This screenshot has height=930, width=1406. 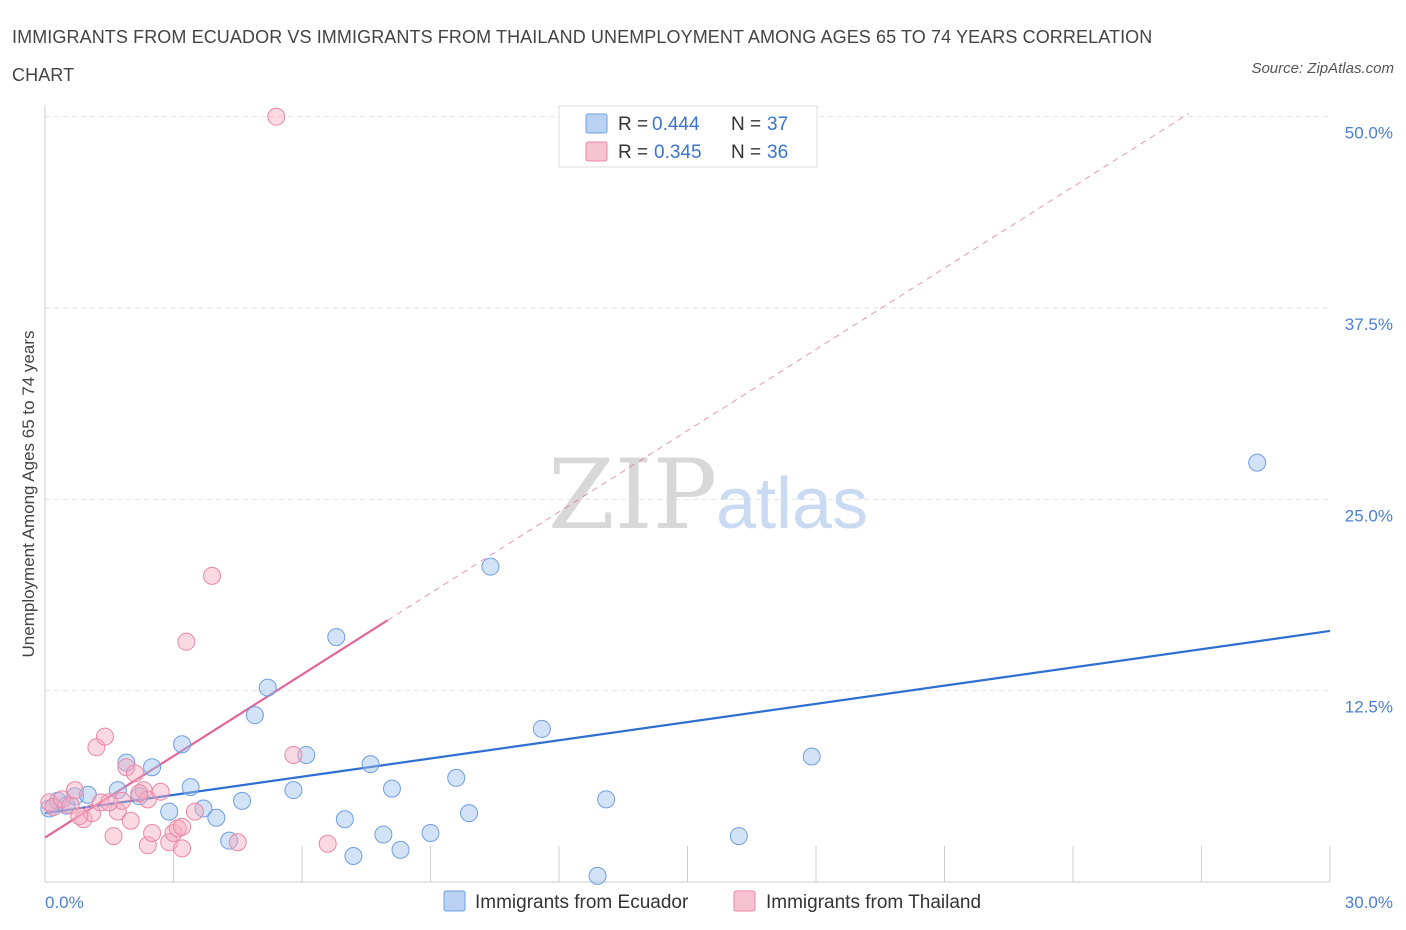 I want to click on y-tick-labels: 12.5% 25.0% 37.5% 50.0%, so click(x=1369, y=420).